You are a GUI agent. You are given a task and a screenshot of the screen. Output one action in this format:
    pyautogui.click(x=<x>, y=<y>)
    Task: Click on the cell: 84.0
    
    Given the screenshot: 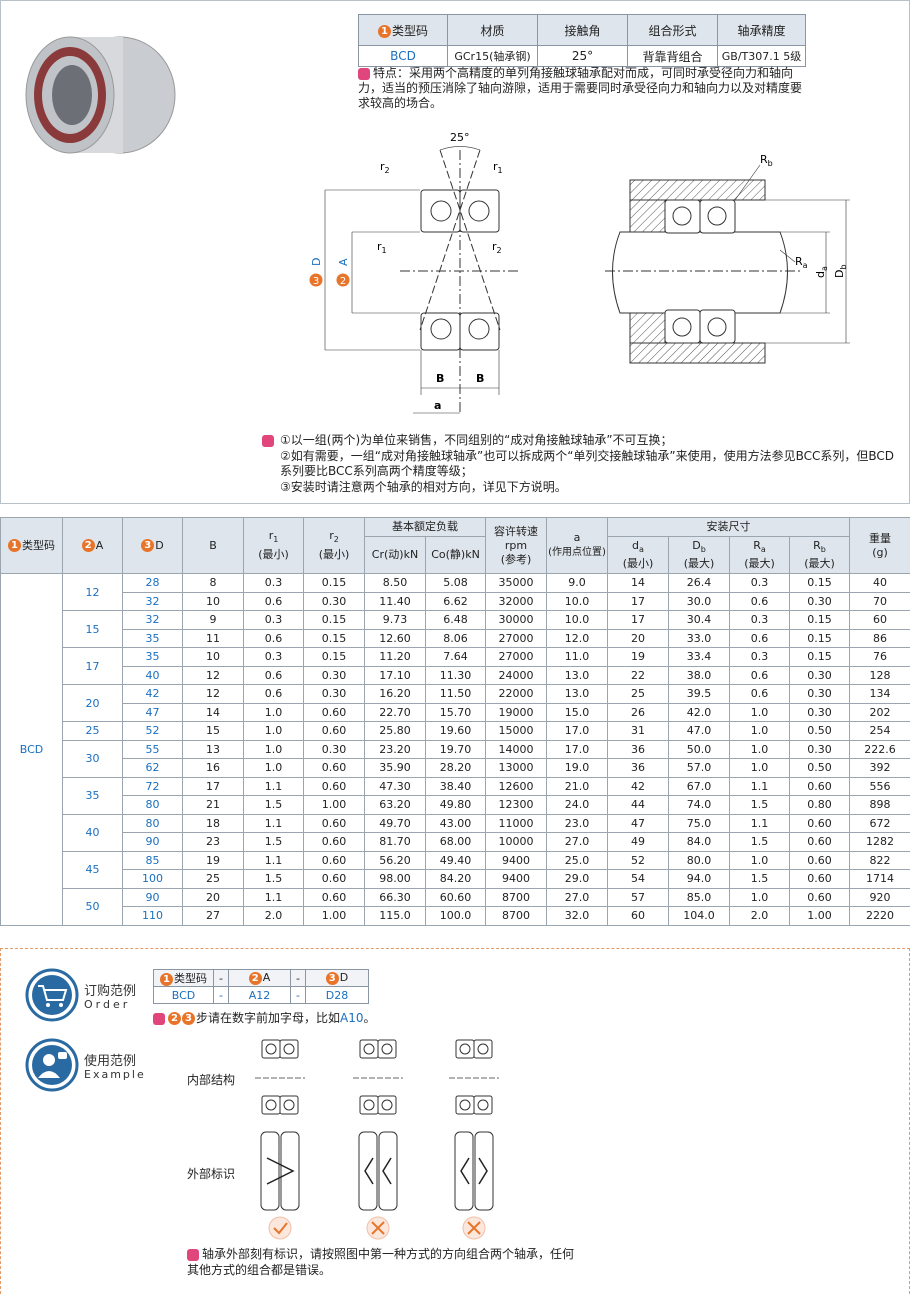 What is the action you would take?
    pyautogui.click(x=699, y=842)
    